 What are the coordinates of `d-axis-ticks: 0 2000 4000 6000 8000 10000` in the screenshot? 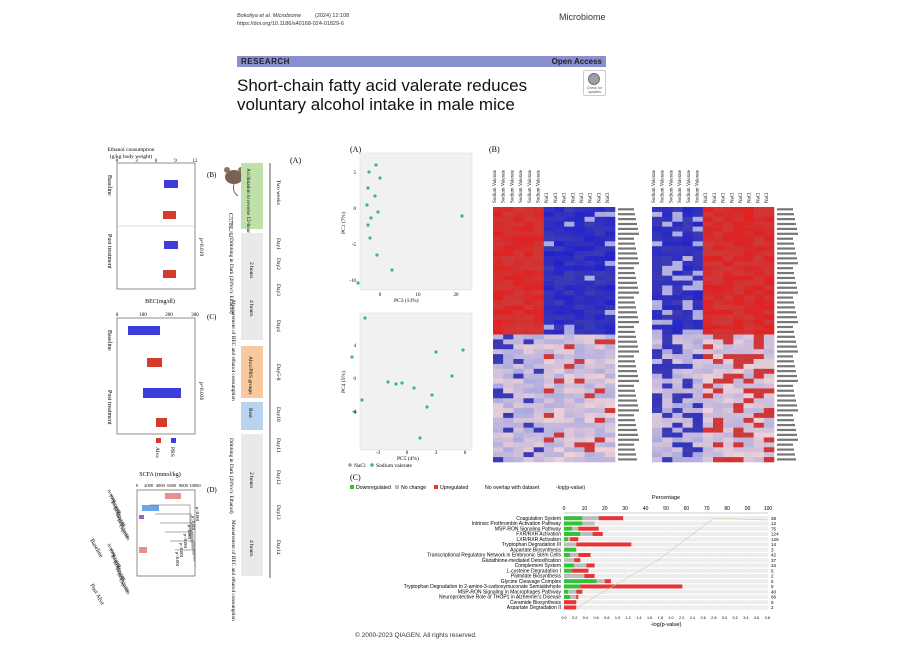 It's located at (169, 485).